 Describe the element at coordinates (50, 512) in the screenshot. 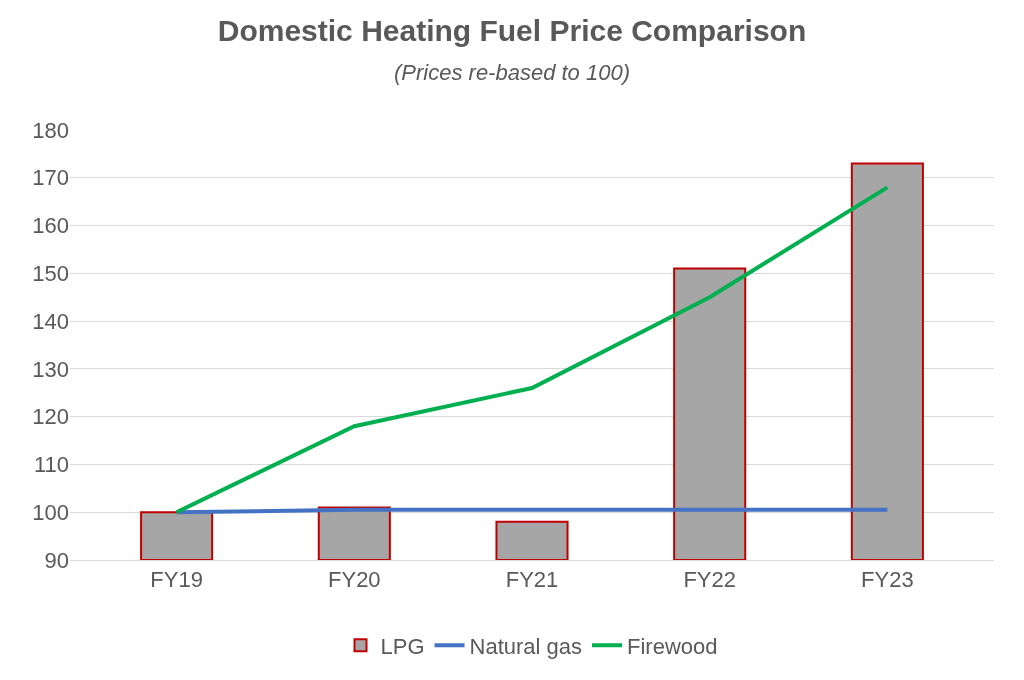

I see `y-tick-label: 100` at that location.